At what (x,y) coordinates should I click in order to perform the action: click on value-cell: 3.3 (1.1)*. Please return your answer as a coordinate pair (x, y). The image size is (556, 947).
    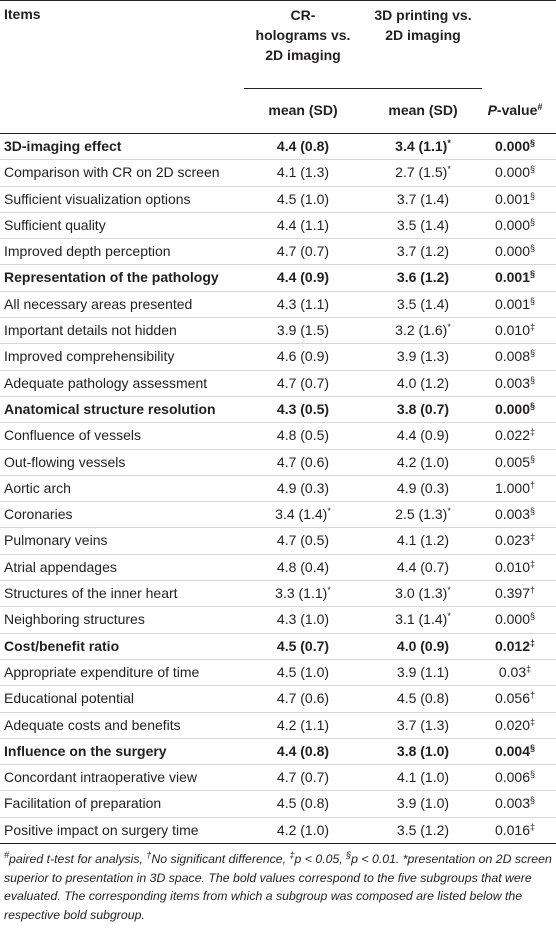
    Looking at the image, I should click on (303, 593).